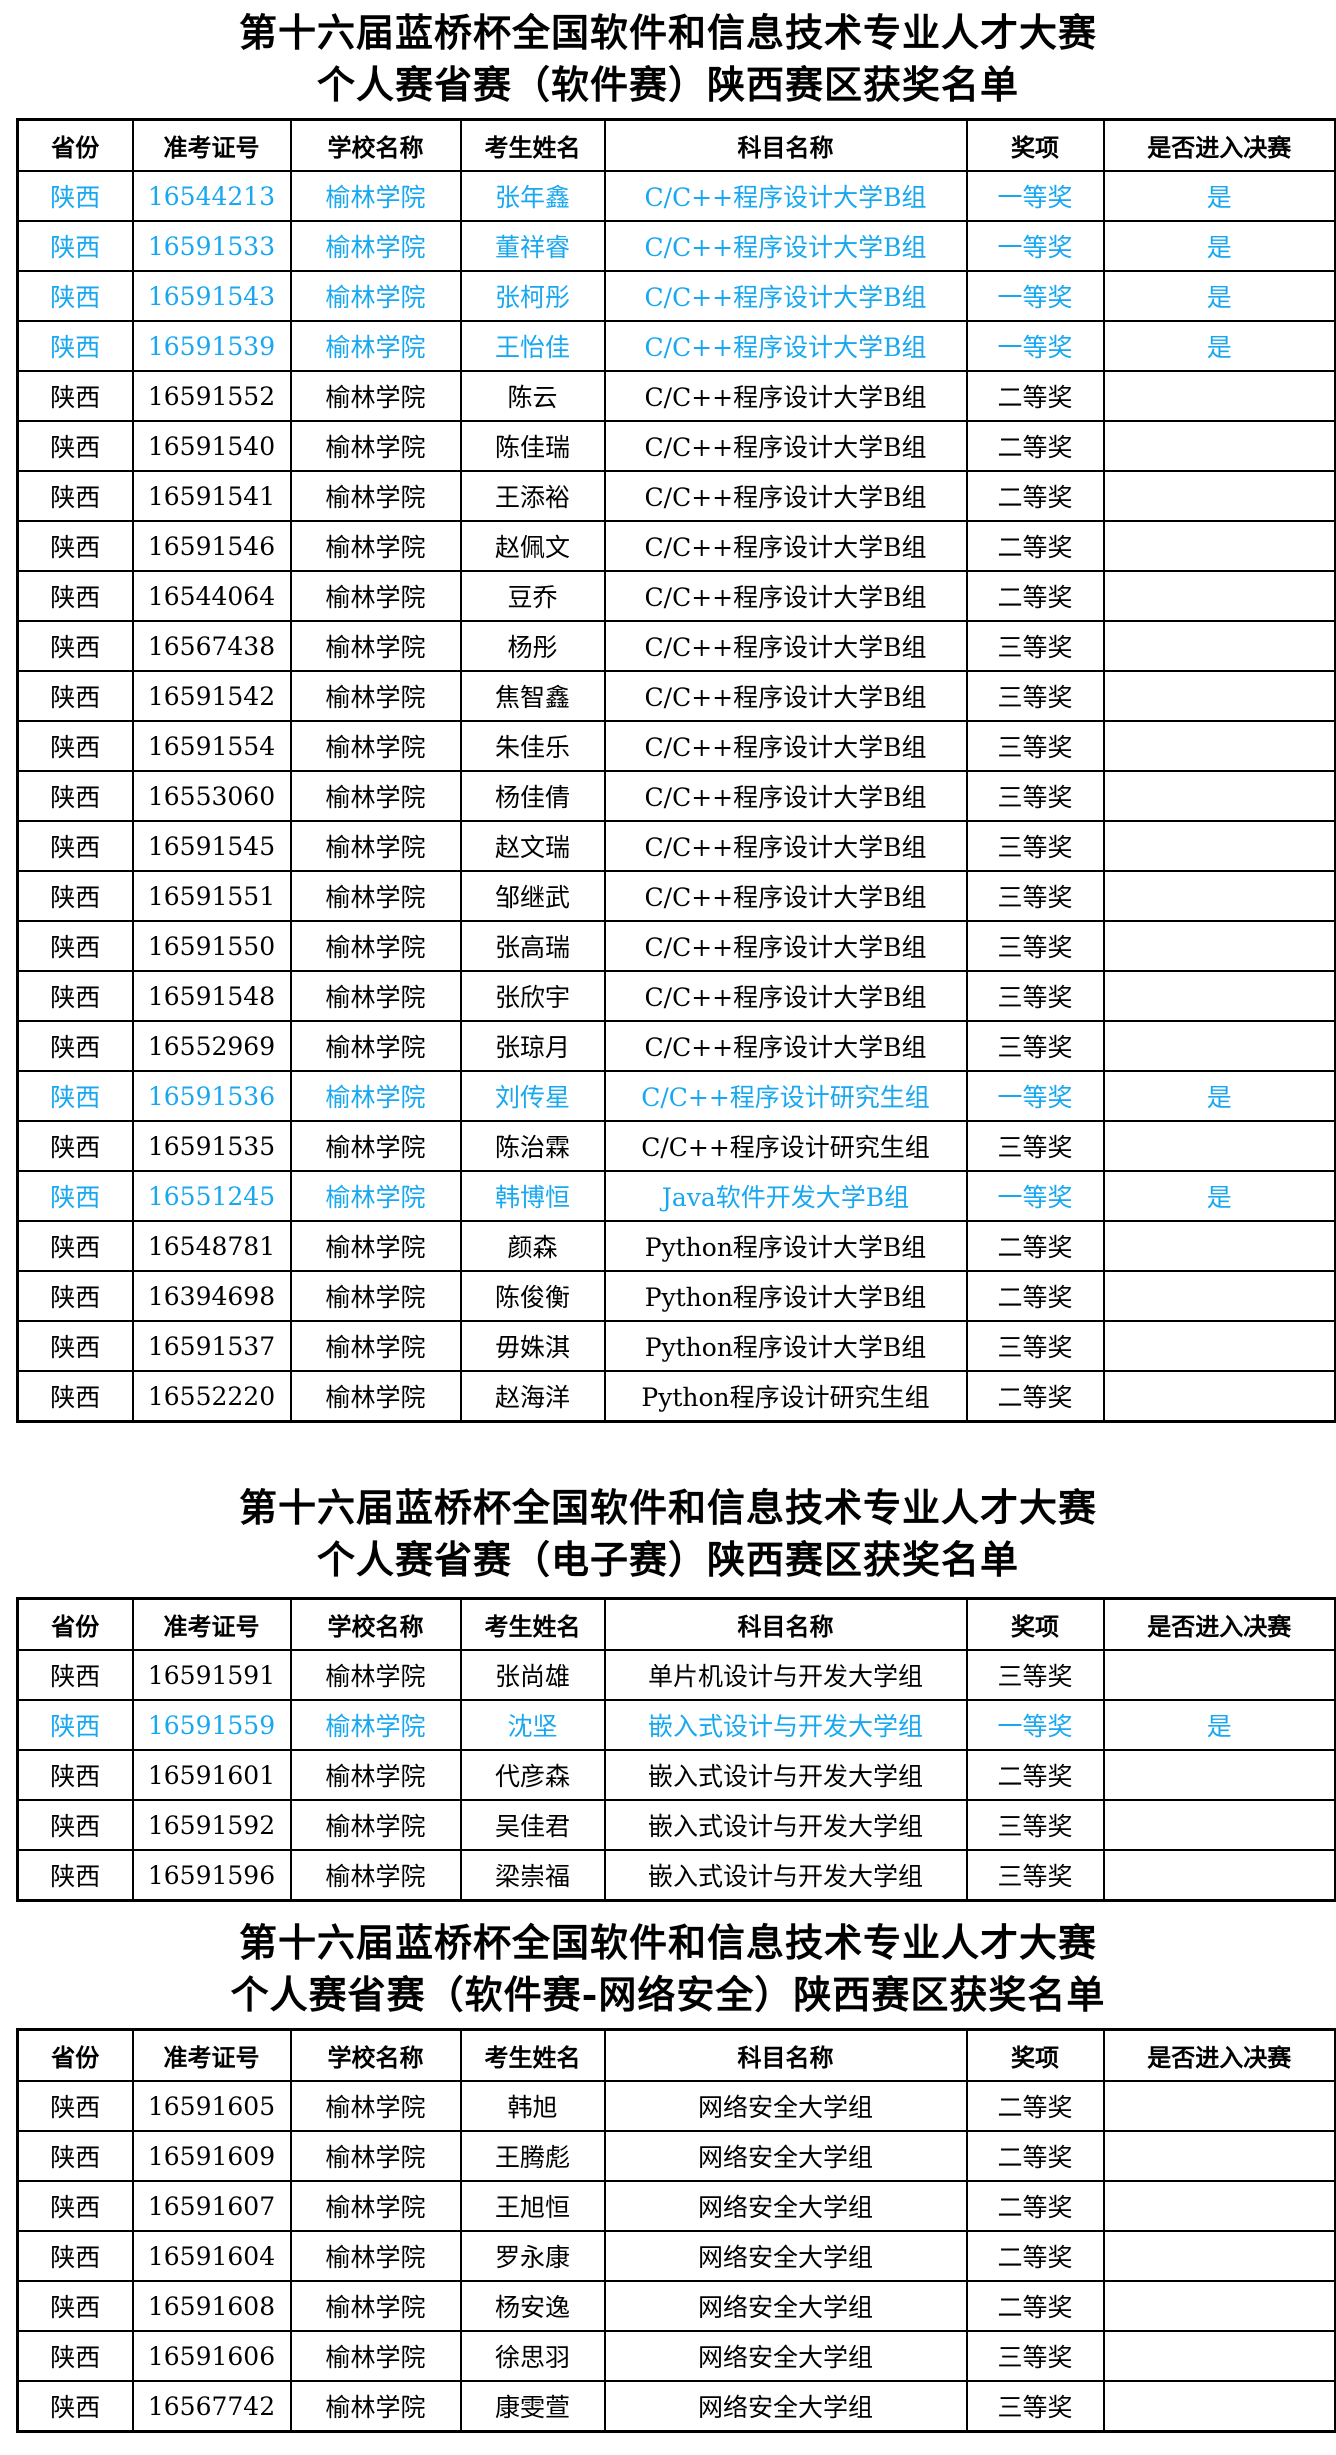 This screenshot has width=1336, height=2455. What do you see at coordinates (532, 2356) in the screenshot?
I see `cell-candidate-name: 徐思羽` at bounding box center [532, 2356].